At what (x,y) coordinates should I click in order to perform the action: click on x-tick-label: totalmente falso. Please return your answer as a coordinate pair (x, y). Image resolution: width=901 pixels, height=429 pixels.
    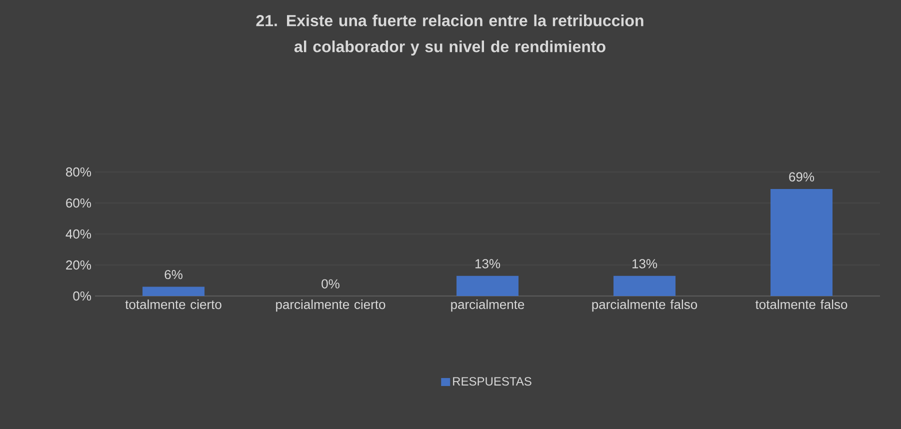
    Looking at the image, I should click on (801, 305).